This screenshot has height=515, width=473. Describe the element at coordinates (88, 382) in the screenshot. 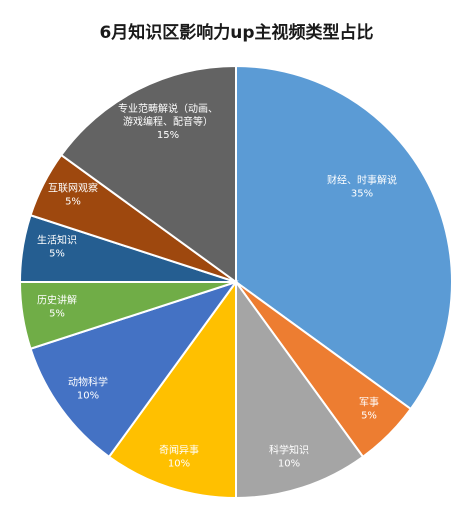

I see `slice-label-4: 动物科学` at that location.